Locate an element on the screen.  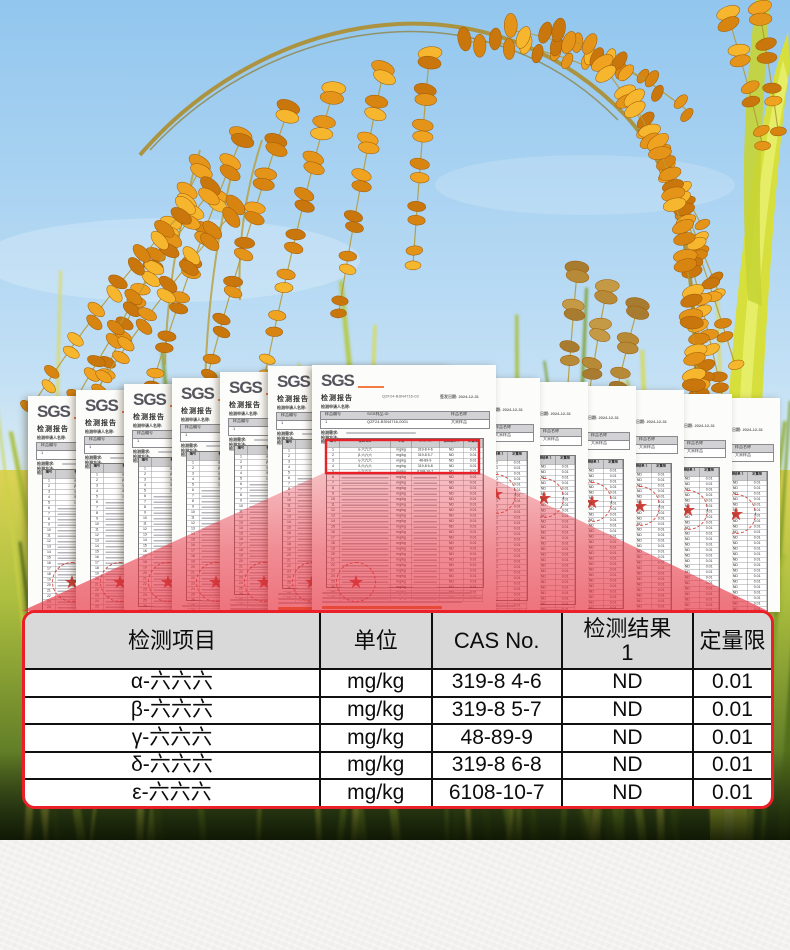
table-cell: γ-六六六 is located at coordinates (172, 737).